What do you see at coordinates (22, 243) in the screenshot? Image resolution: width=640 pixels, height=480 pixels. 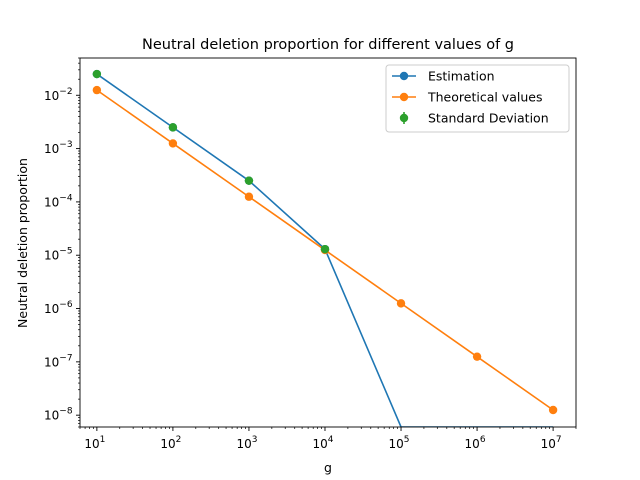 I see `y-axis-label: Neutral deletion proportion` at bounding box center [22, 243].